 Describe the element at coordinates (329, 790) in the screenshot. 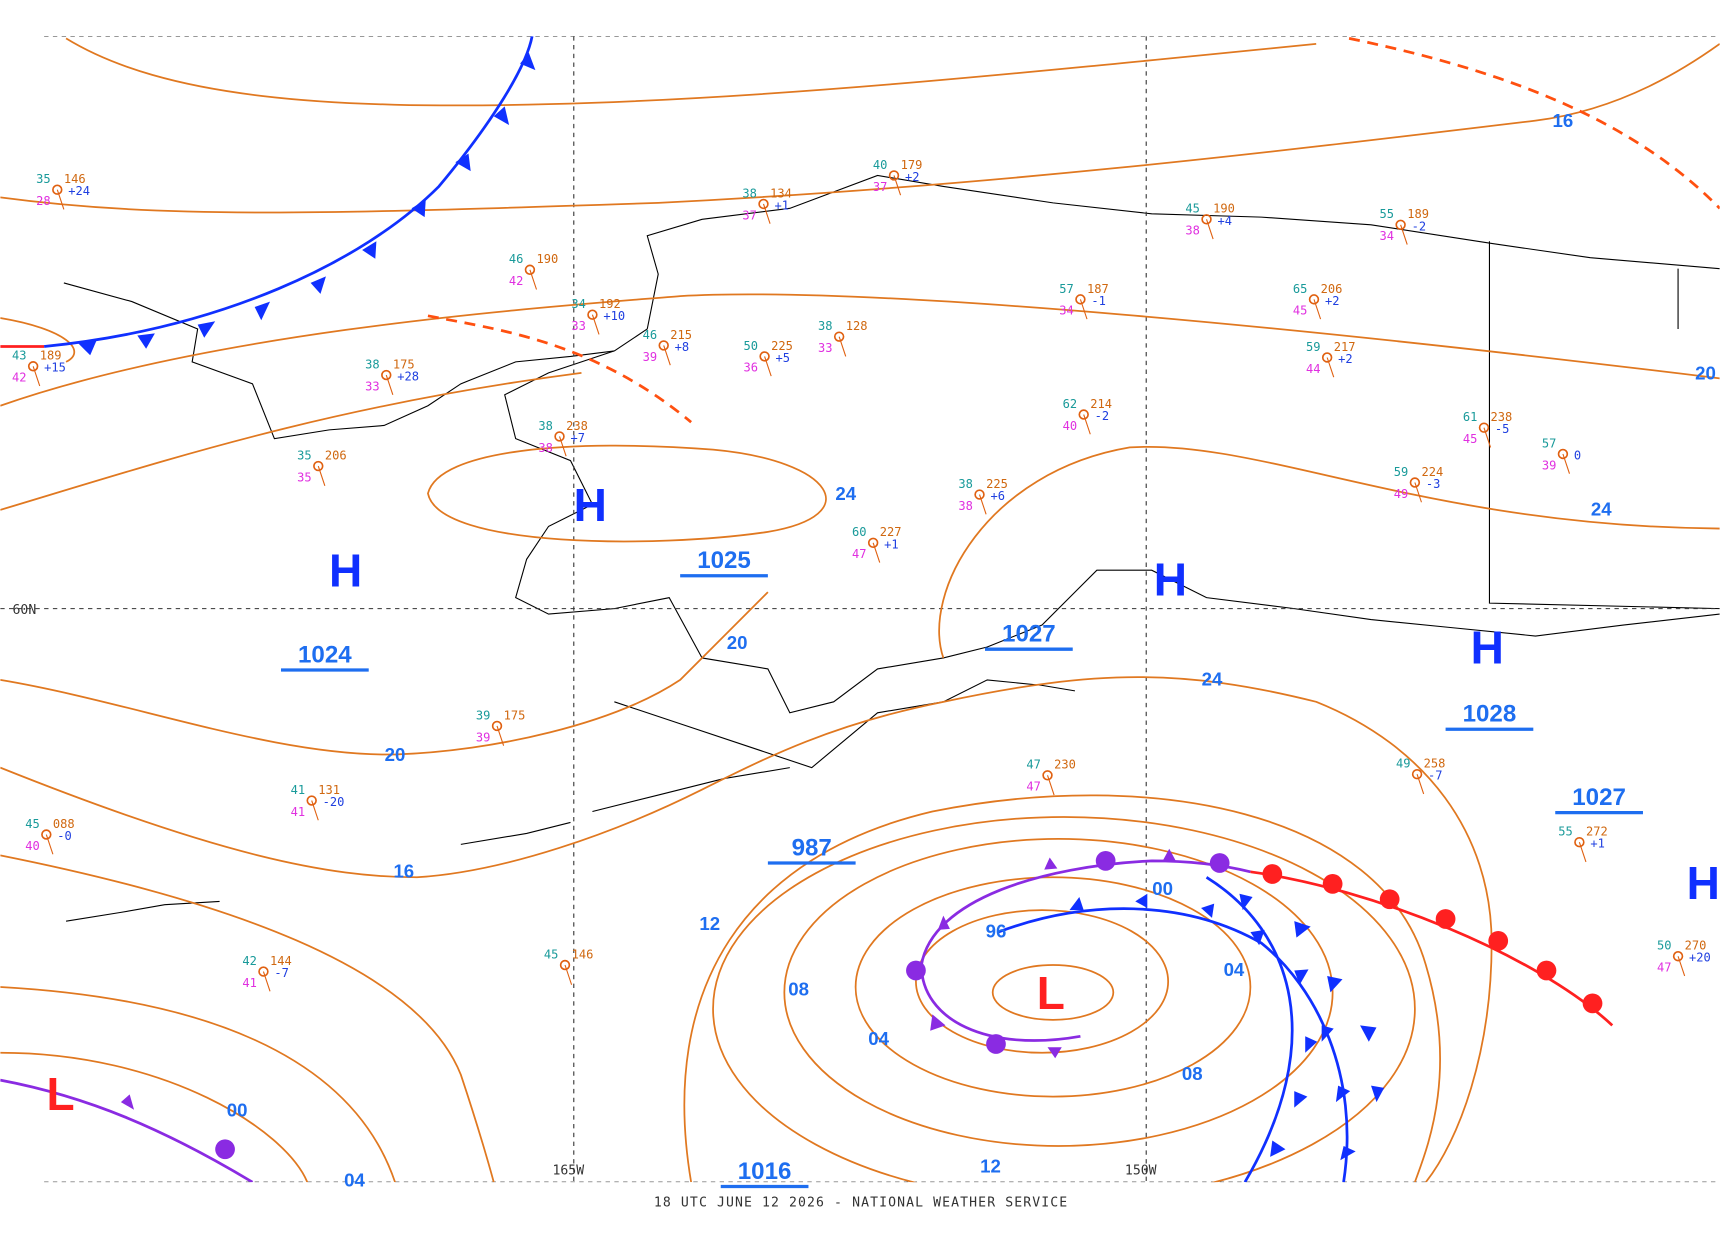

I see `station-pressure: 131` at that location.